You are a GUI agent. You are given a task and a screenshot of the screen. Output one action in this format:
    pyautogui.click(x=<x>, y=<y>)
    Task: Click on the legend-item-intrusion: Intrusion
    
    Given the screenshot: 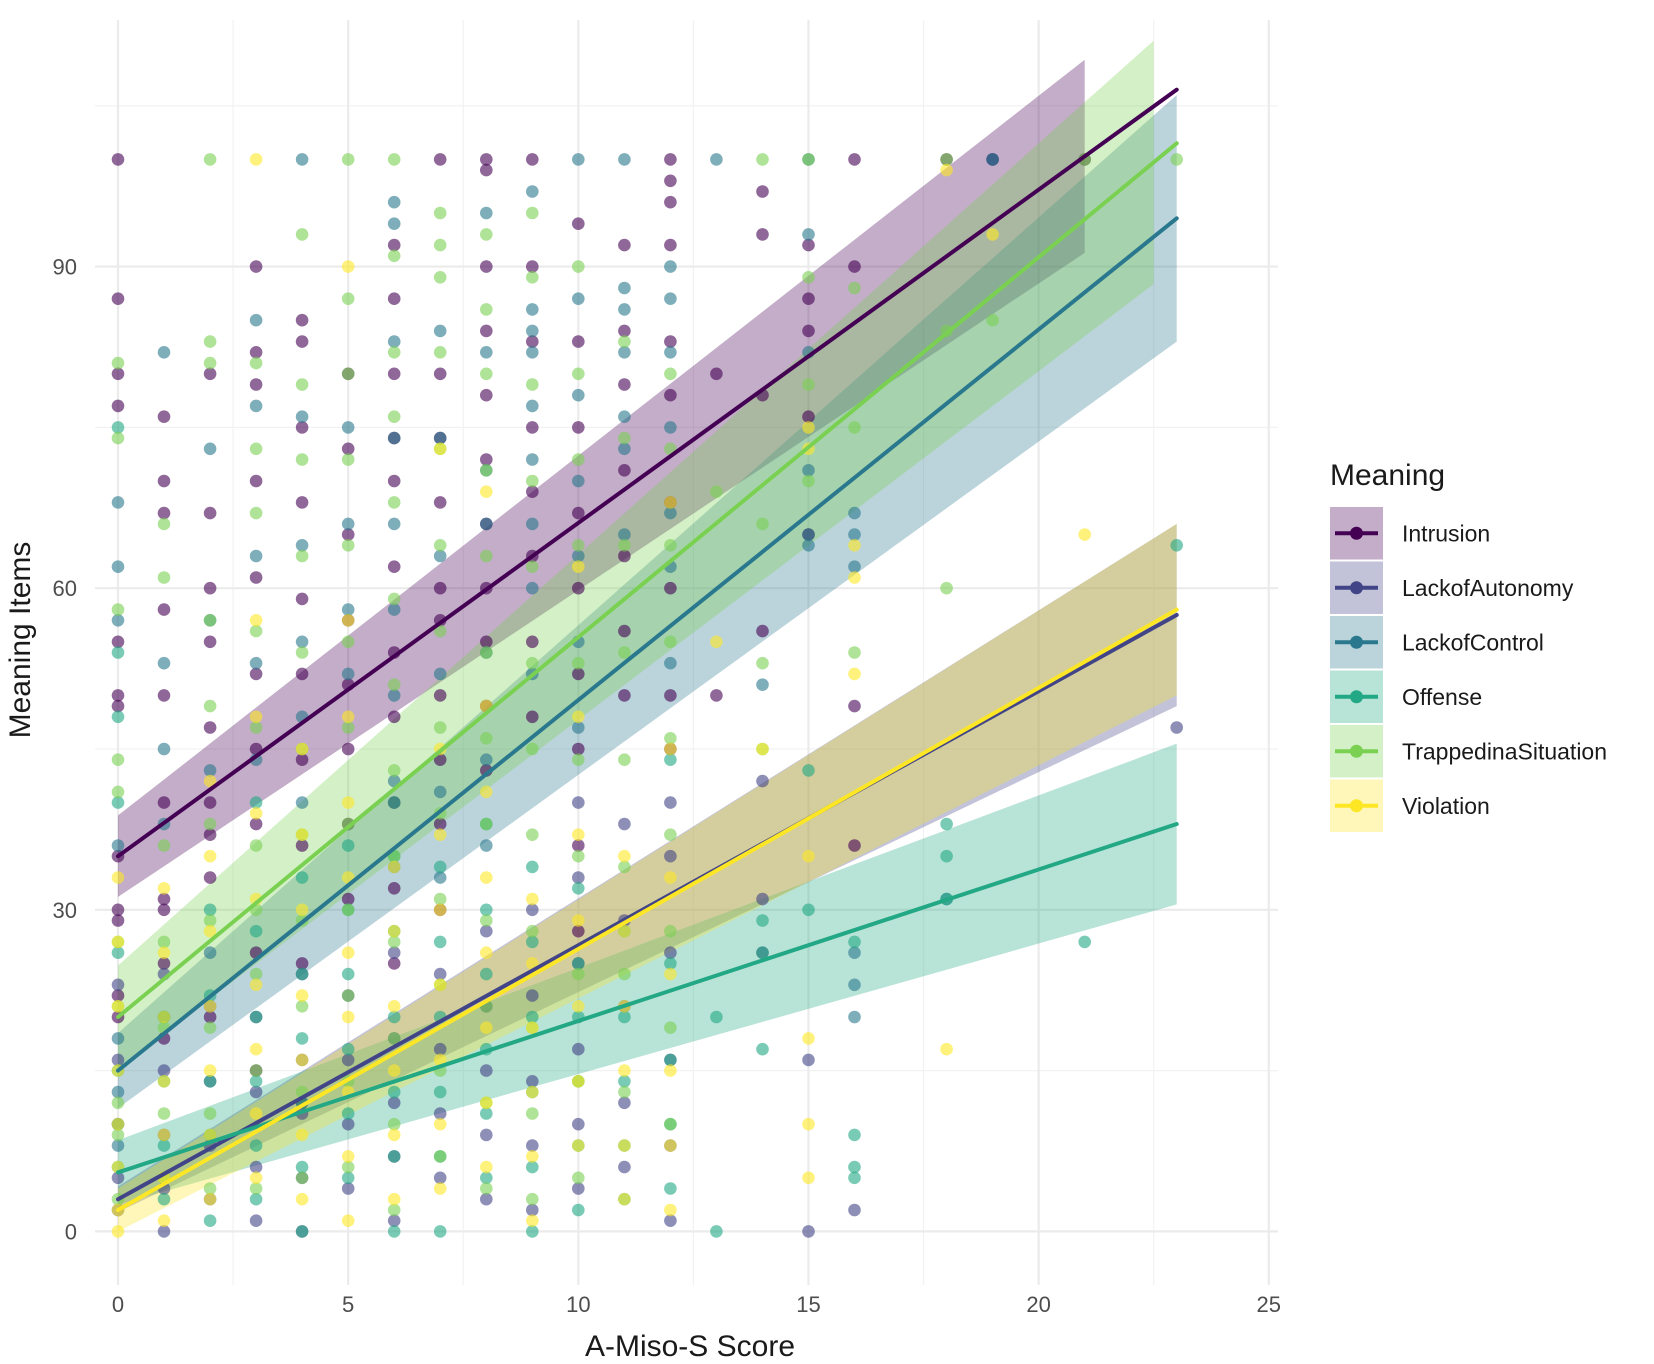 What is the action you would take?
    pyautogui.click(x=1410, y=533)
    